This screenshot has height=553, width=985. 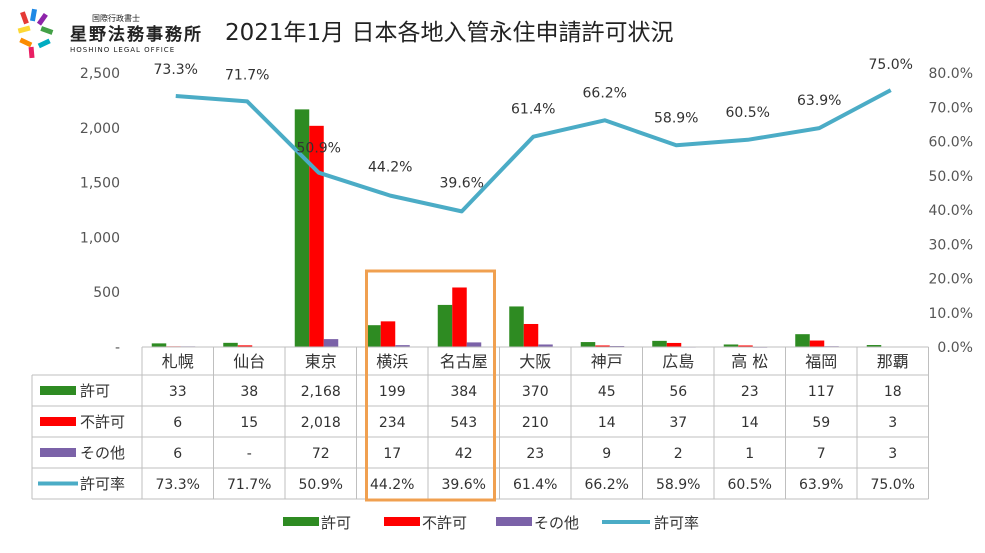 What do you see at coordinates (817, 343) in the screenshot?
I see `bar-不許可-福岡` at bounding box center [817, 343].